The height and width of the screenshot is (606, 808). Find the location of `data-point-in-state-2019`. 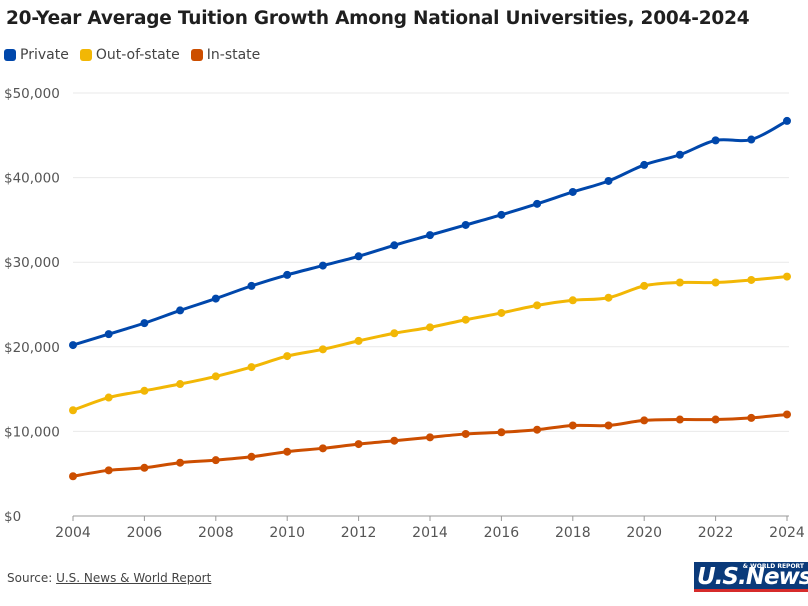

data-point-in-state-2019 is located at coordinates (608, 425).